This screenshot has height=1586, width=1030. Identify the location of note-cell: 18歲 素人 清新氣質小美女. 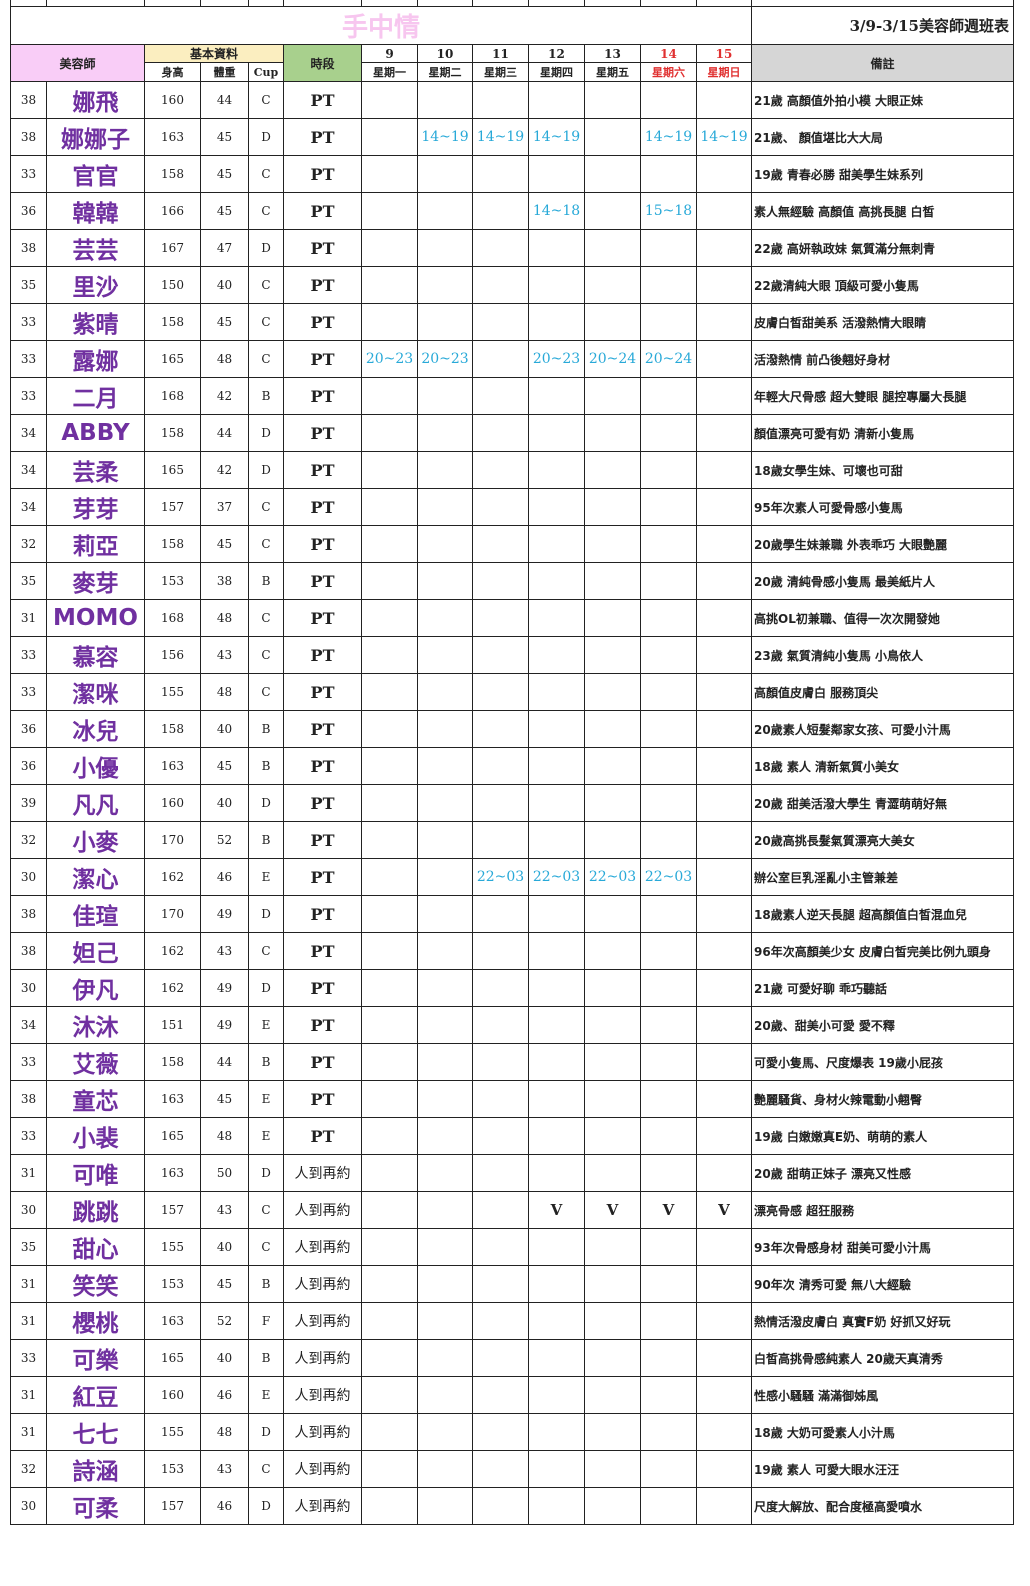
(882, 766).